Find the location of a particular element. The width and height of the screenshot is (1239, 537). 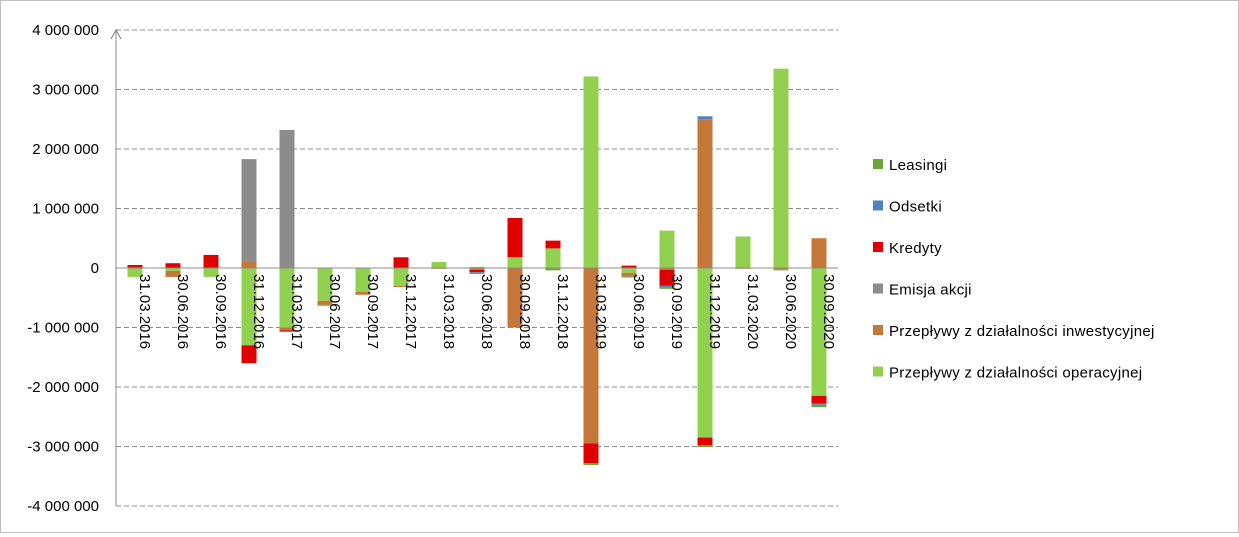

x-tick-label: 30.06.2020 is located at coordinates (790, 311).